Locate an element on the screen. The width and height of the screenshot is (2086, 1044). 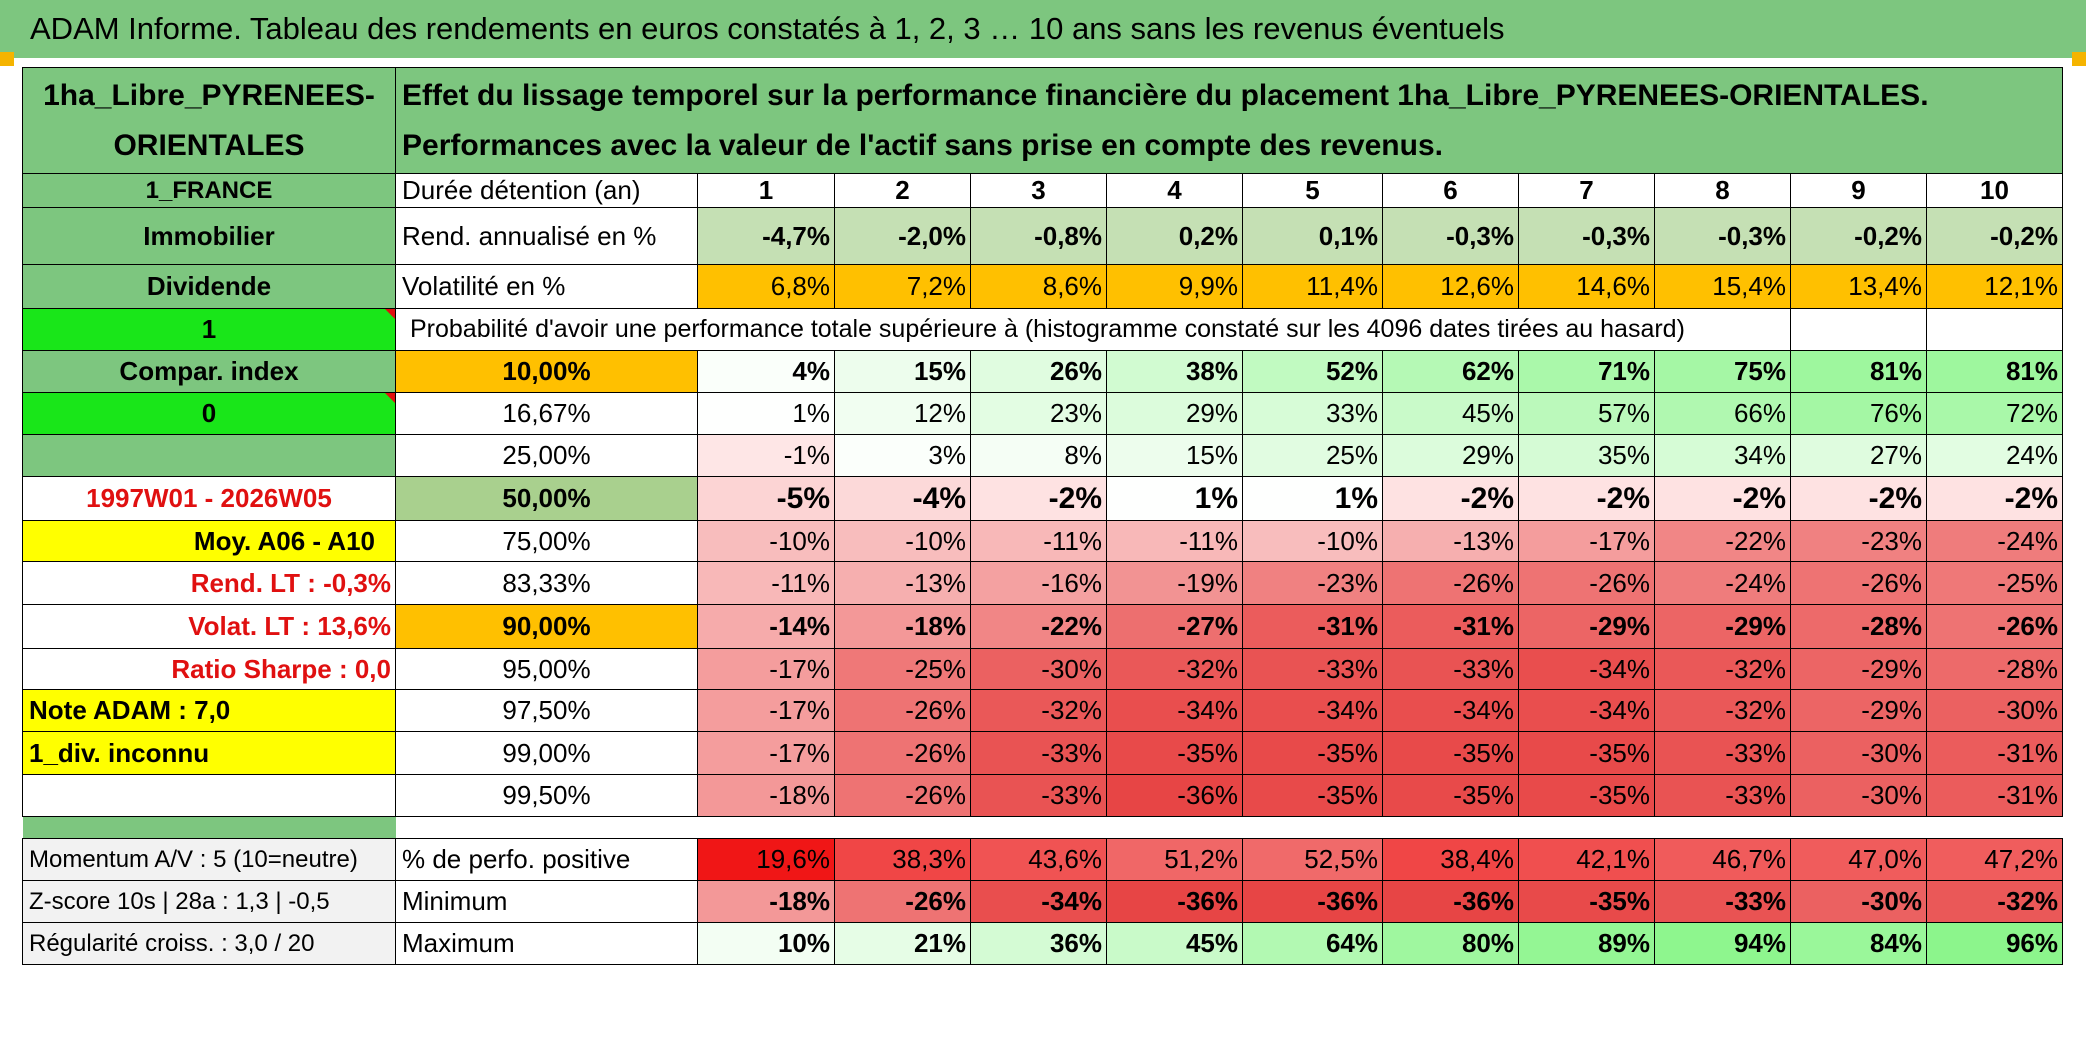
minimum-value: -26% is located at coordinates (902, 901).